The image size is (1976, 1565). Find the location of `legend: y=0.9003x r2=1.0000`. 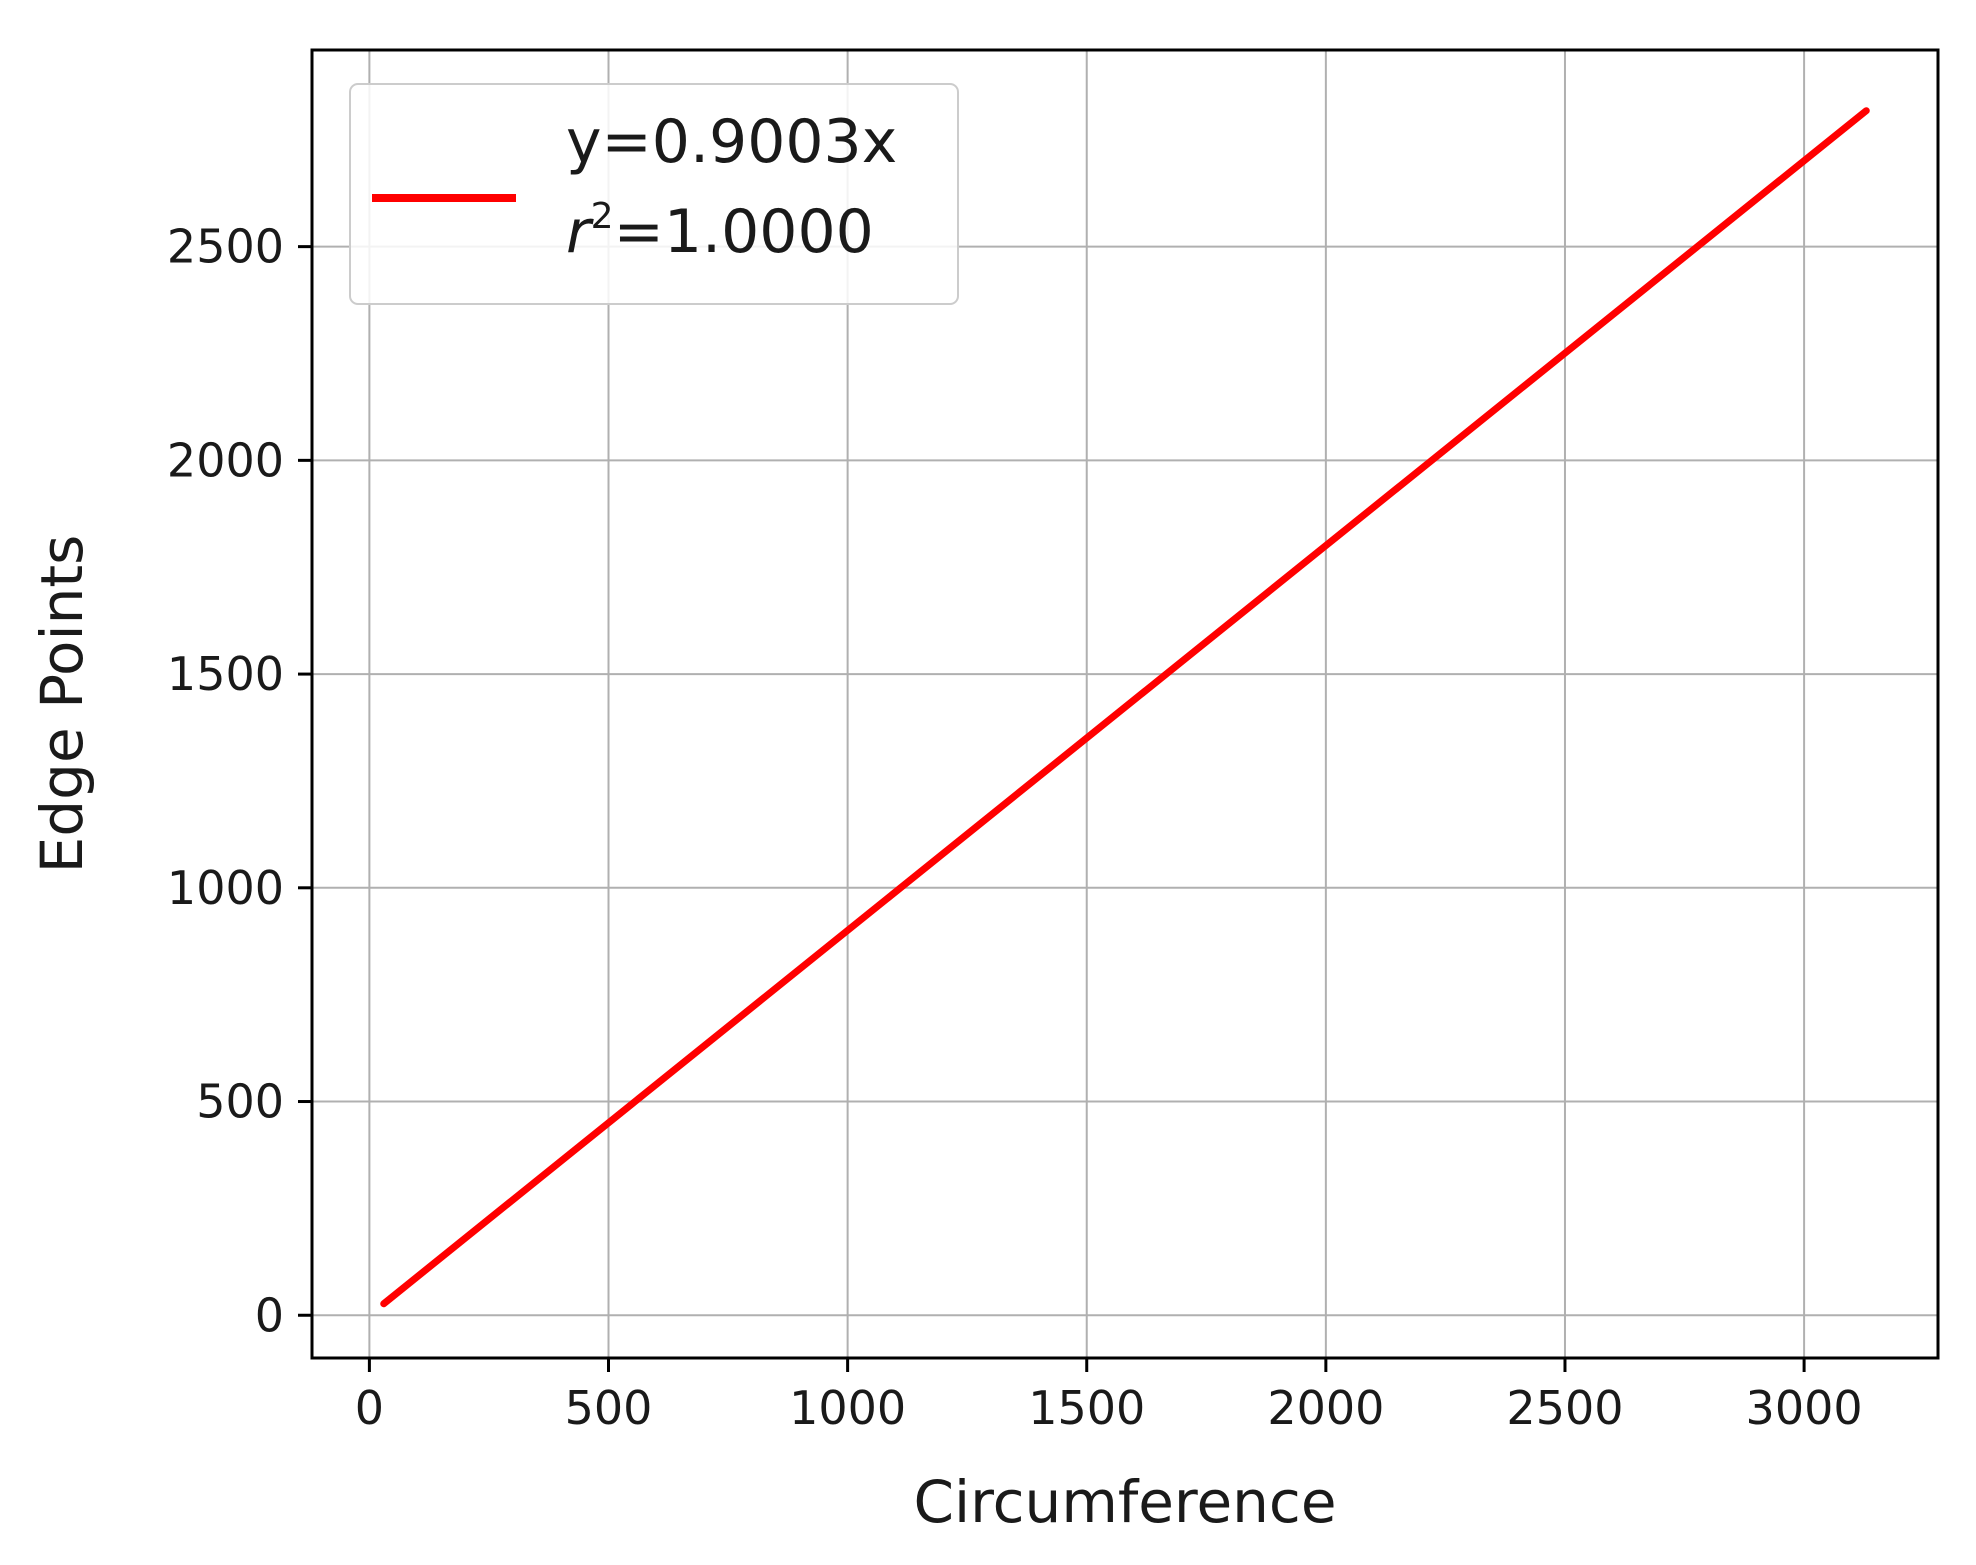

legend: y=0.9003x r2=1.0000 is located at coordinates (654, 194).